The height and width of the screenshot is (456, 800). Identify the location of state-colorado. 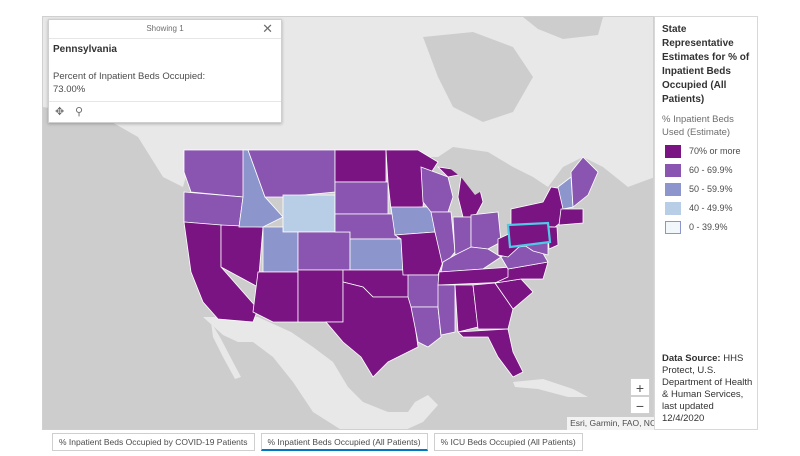
(324, 251).